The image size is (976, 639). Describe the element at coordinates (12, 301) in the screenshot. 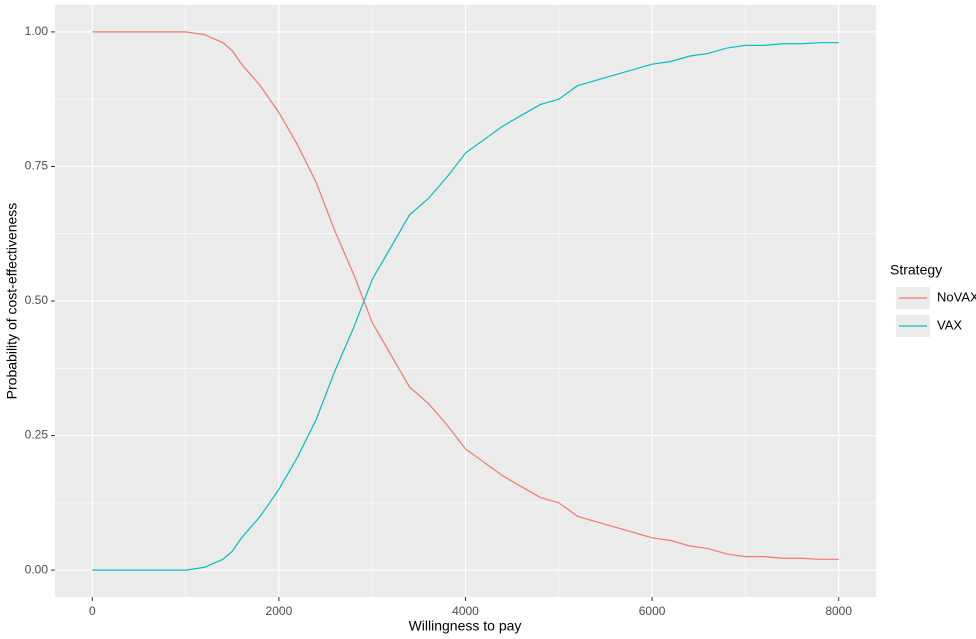

I see `y-axis-title: Probability of cost-effectiveness` at that location.